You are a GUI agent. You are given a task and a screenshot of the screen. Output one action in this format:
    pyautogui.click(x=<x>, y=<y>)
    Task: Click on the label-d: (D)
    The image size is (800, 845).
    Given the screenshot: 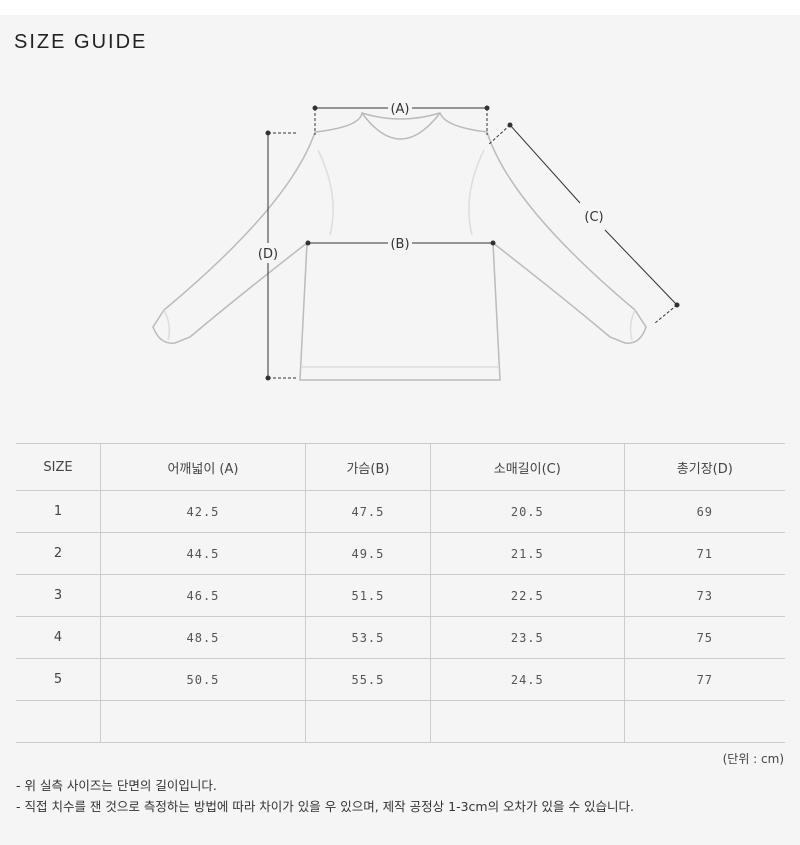 What is the action you would take?
    pyautogui.click(x=268, y=254)
    